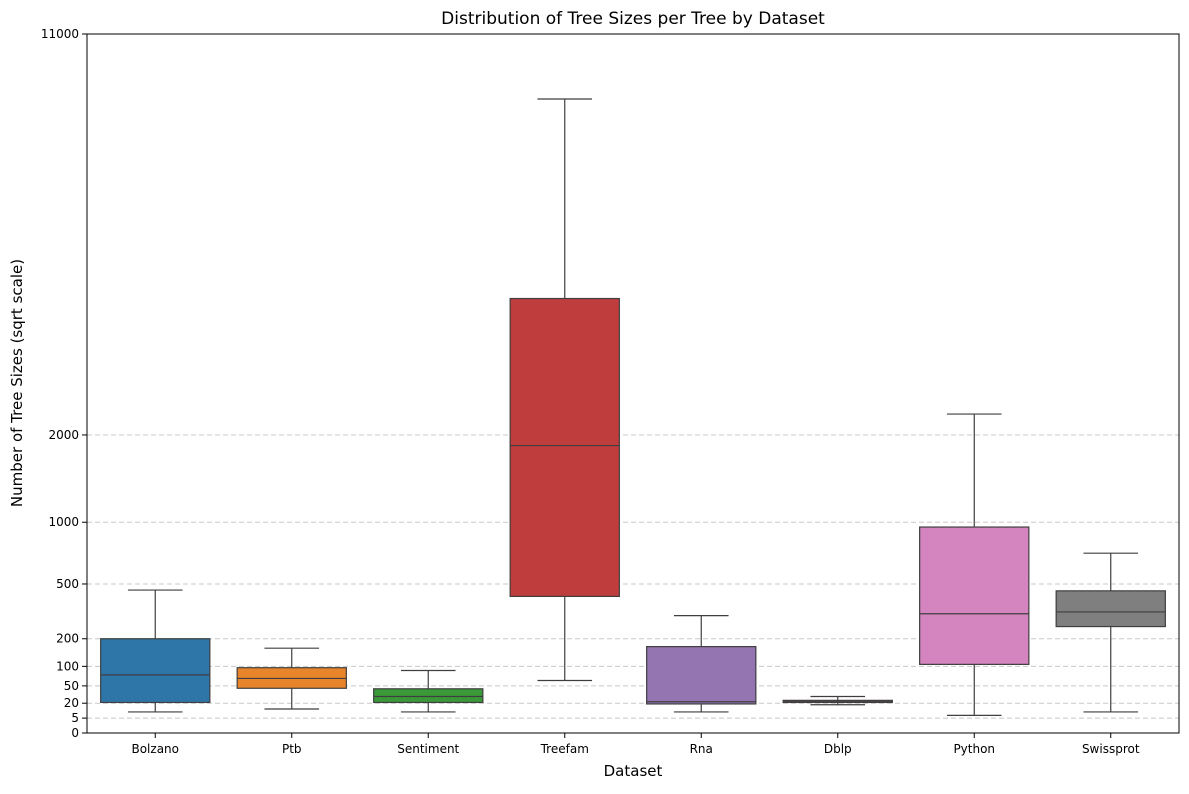 This screenshot has width=1189, height=794. I want to click on box-group-rna, so click(701, 664).